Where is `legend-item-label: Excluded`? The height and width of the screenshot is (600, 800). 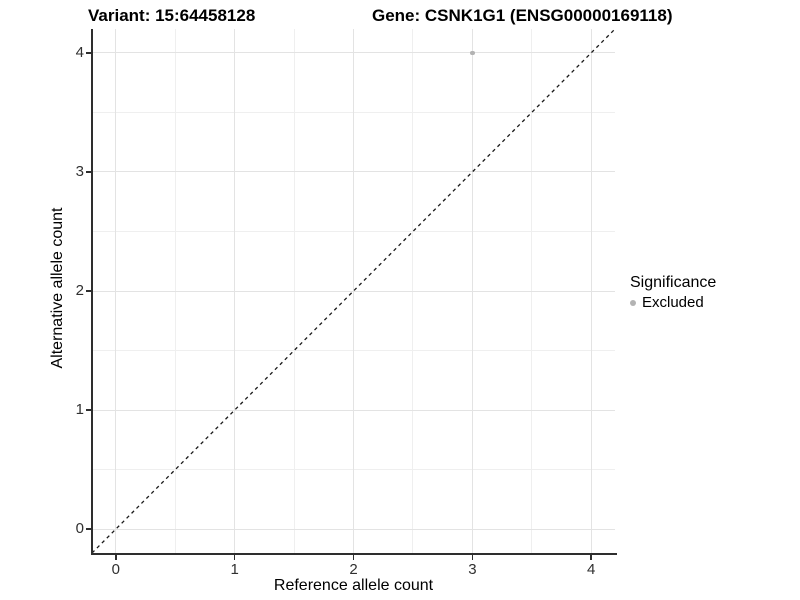
legend-item-label: Excluded is located at coordinates (673, 302).